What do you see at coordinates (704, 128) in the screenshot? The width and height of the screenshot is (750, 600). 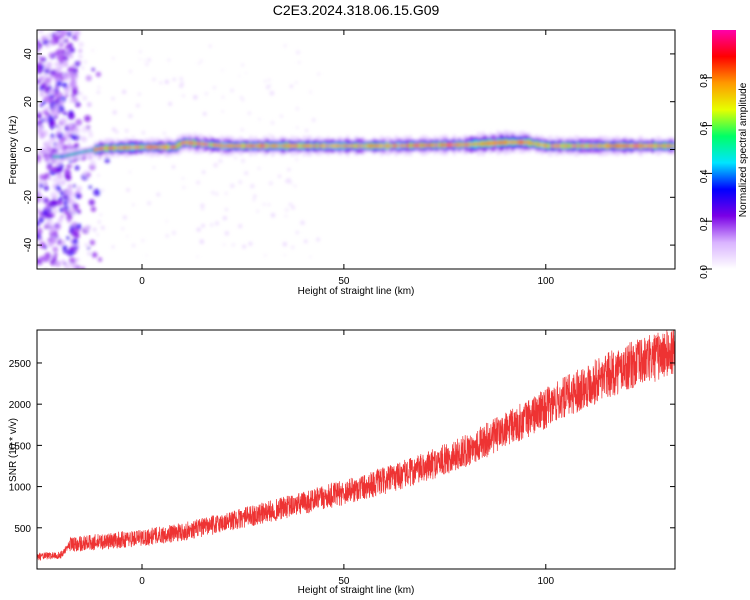 I see `colorbar-tick-label: 0.6` at bounding box center [704, 128].